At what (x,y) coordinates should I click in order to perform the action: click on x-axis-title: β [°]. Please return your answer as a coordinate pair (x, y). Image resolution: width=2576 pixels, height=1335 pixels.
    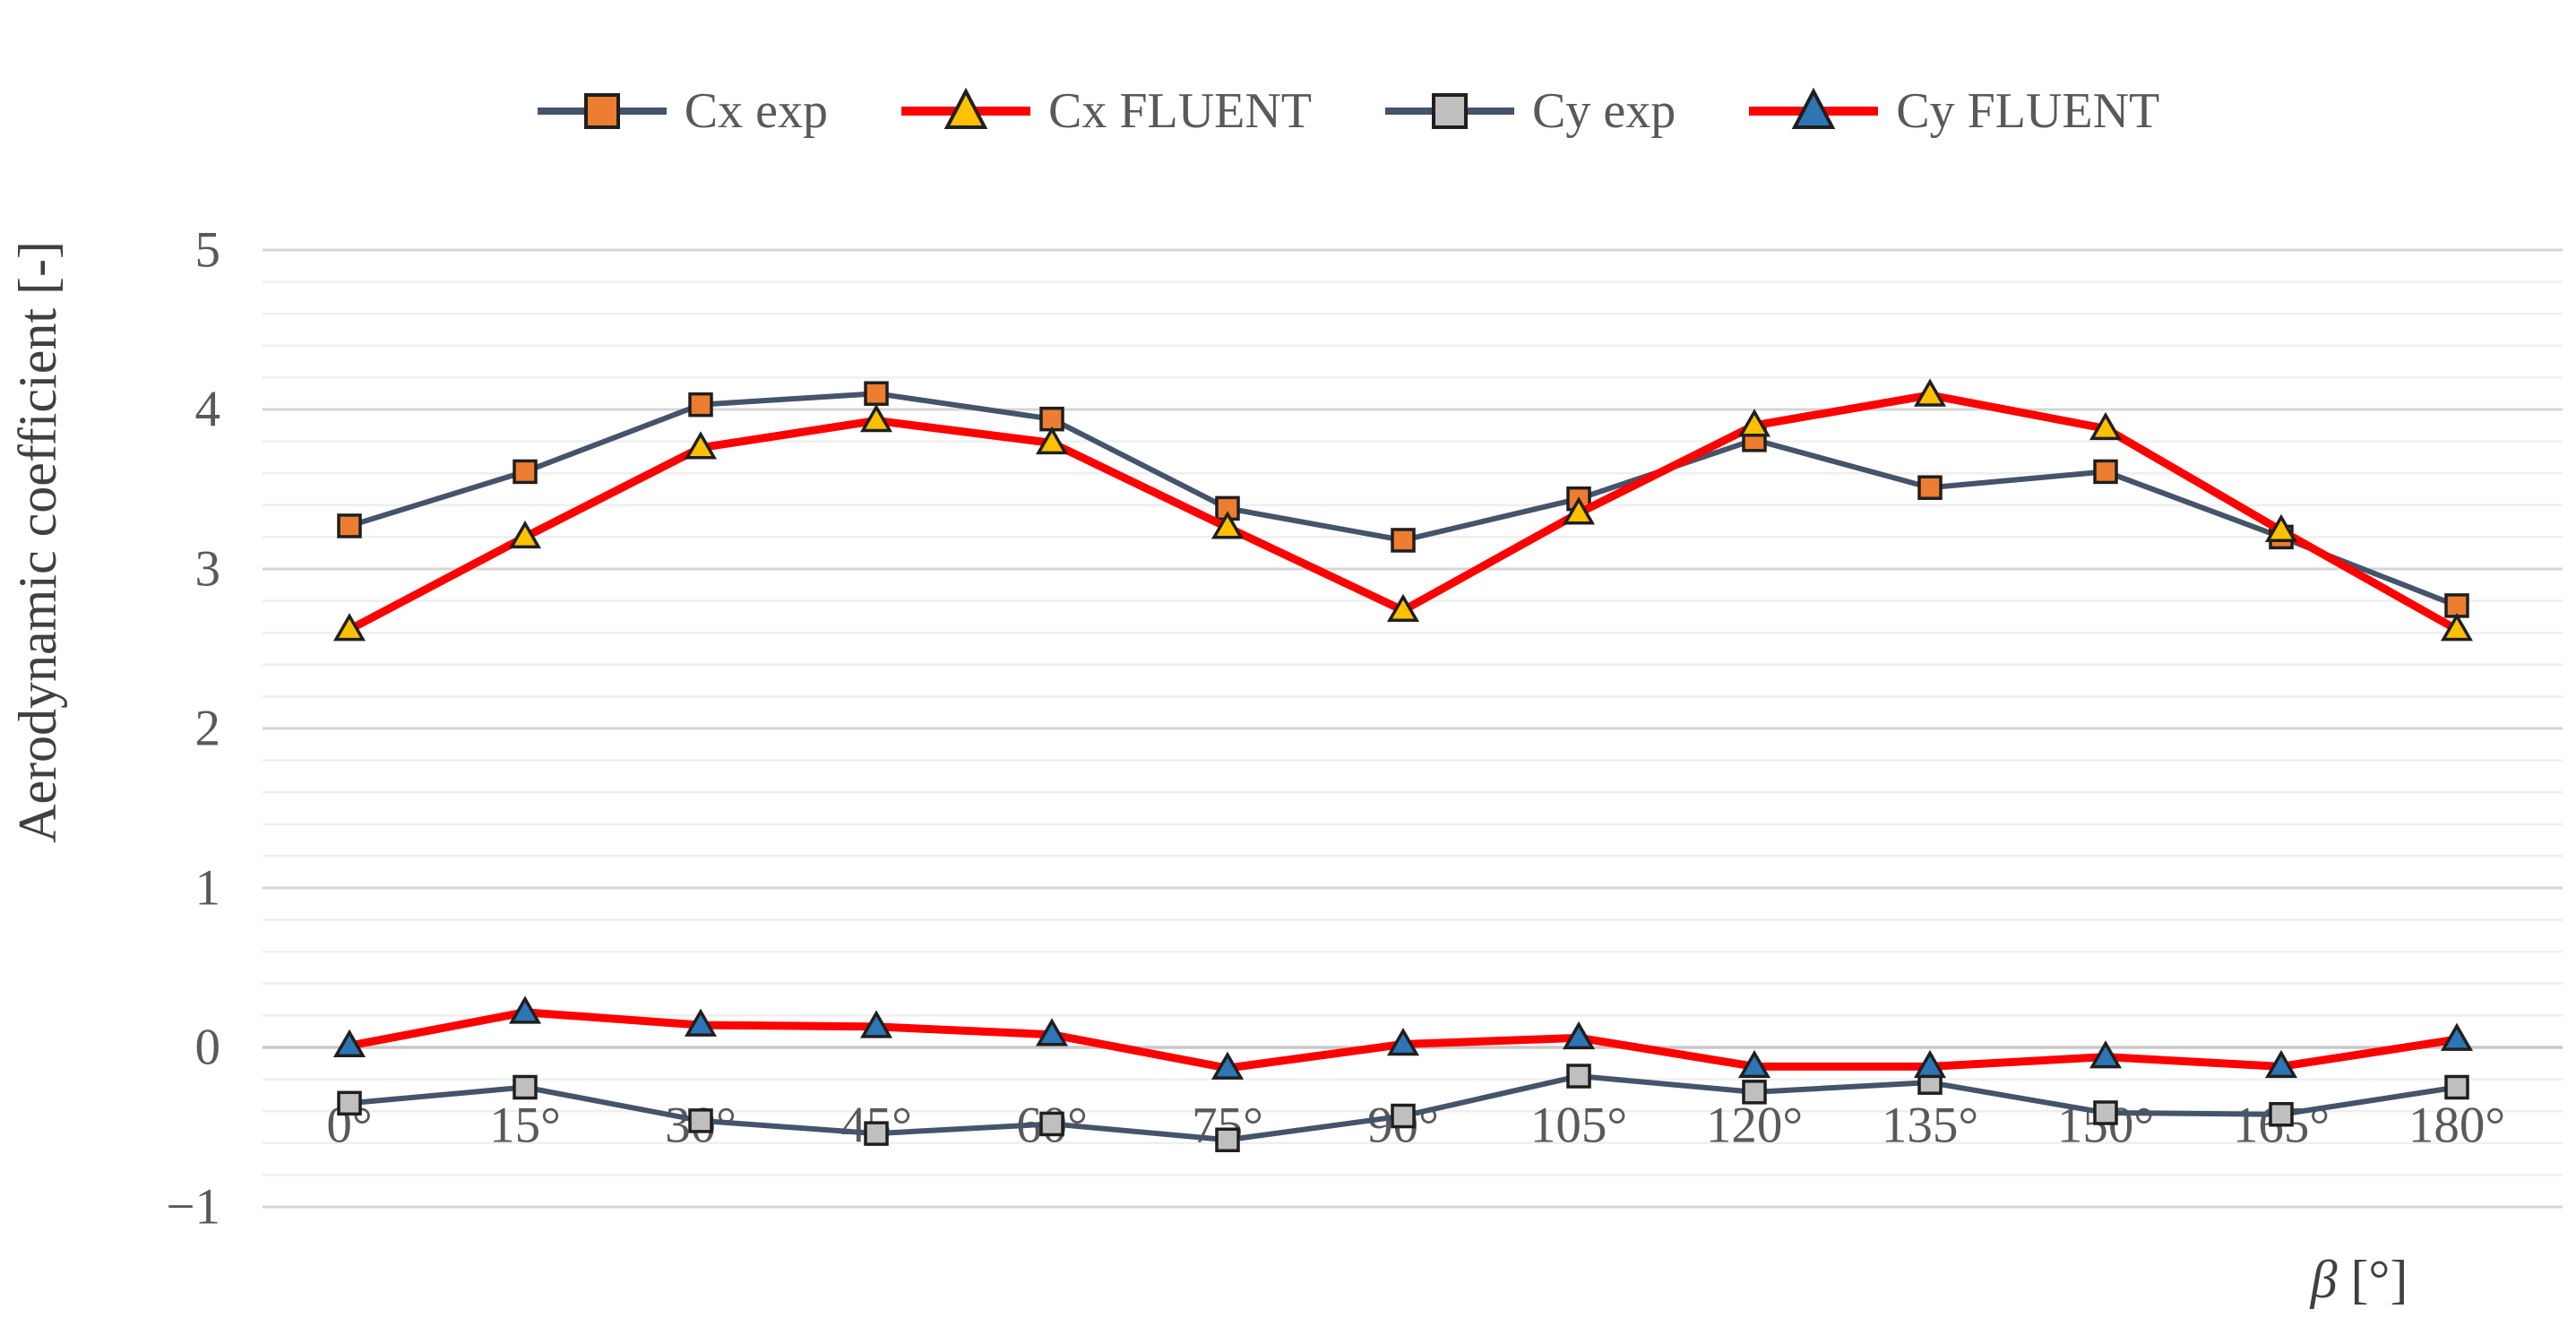
    Looking at the image, I should click on (2359, 1279).